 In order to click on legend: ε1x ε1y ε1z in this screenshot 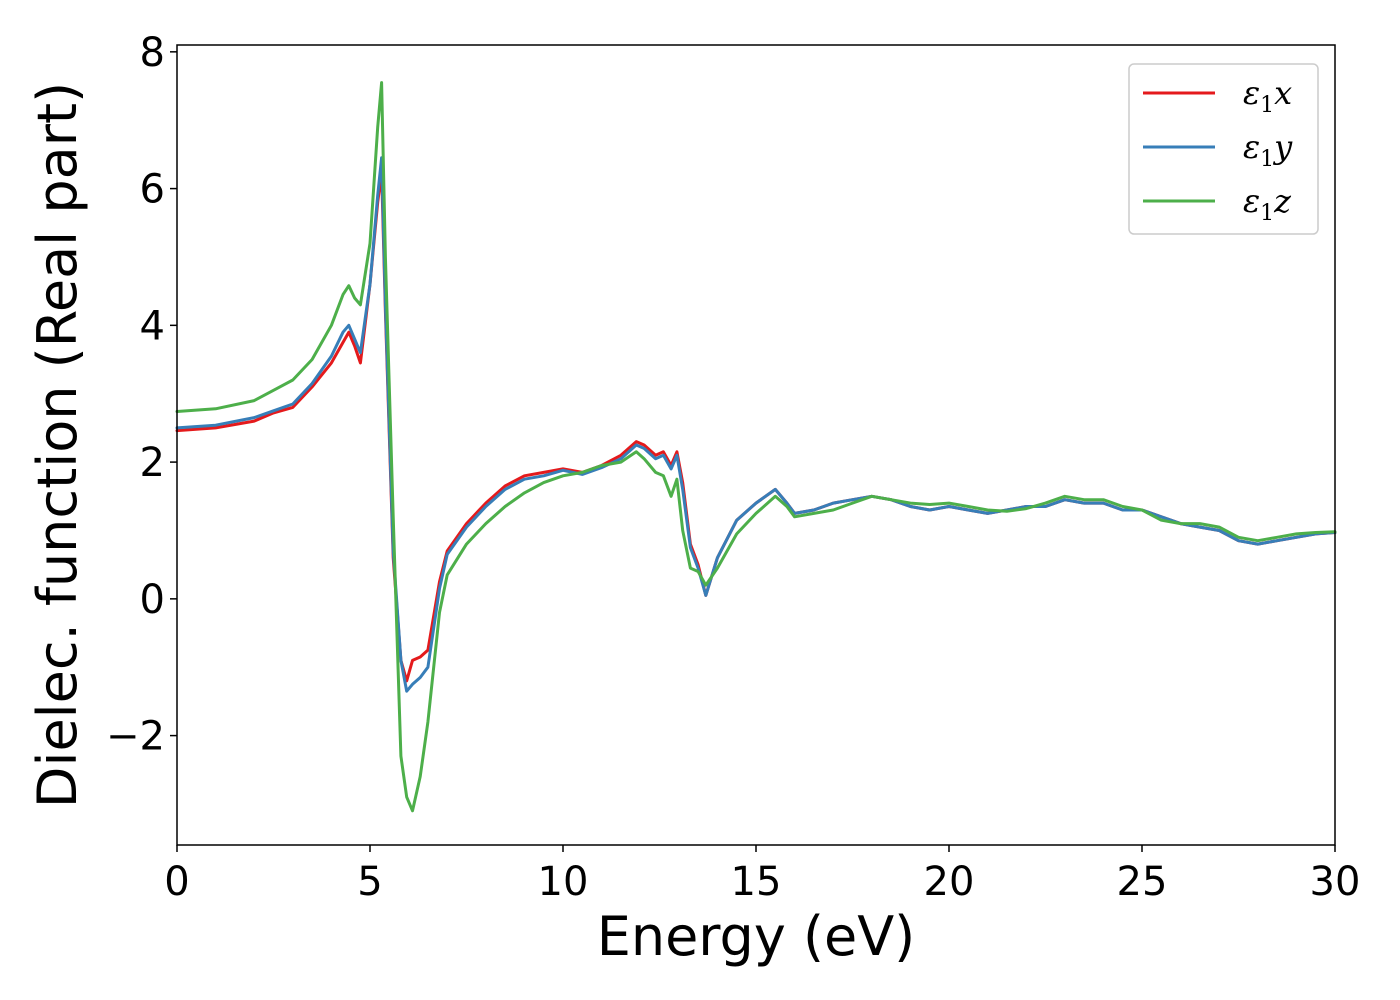, I will do `click(1223, 149)`.